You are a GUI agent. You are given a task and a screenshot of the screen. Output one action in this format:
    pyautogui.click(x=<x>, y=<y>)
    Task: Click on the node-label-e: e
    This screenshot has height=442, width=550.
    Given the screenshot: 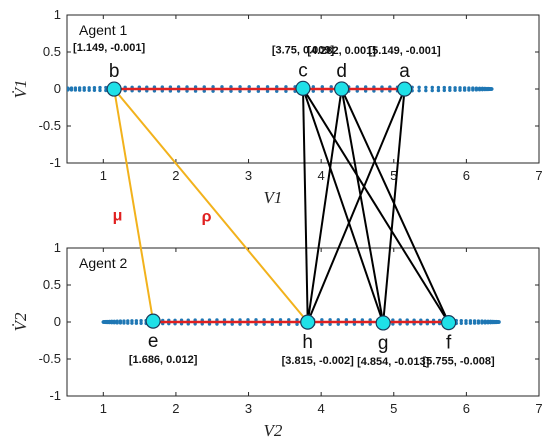 What is the action you would take?
    pyautogui.click(x=153, y=341)
    